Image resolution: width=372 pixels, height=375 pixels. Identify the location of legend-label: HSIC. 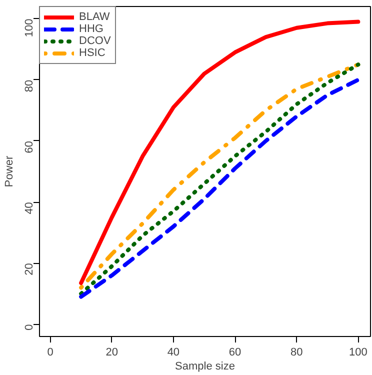
(92, 53).